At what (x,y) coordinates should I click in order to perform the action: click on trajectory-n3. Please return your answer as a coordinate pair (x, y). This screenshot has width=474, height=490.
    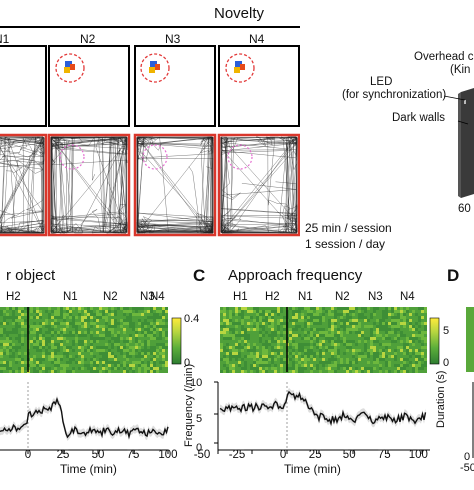
    Looking at the image, I should click on (175, 185).